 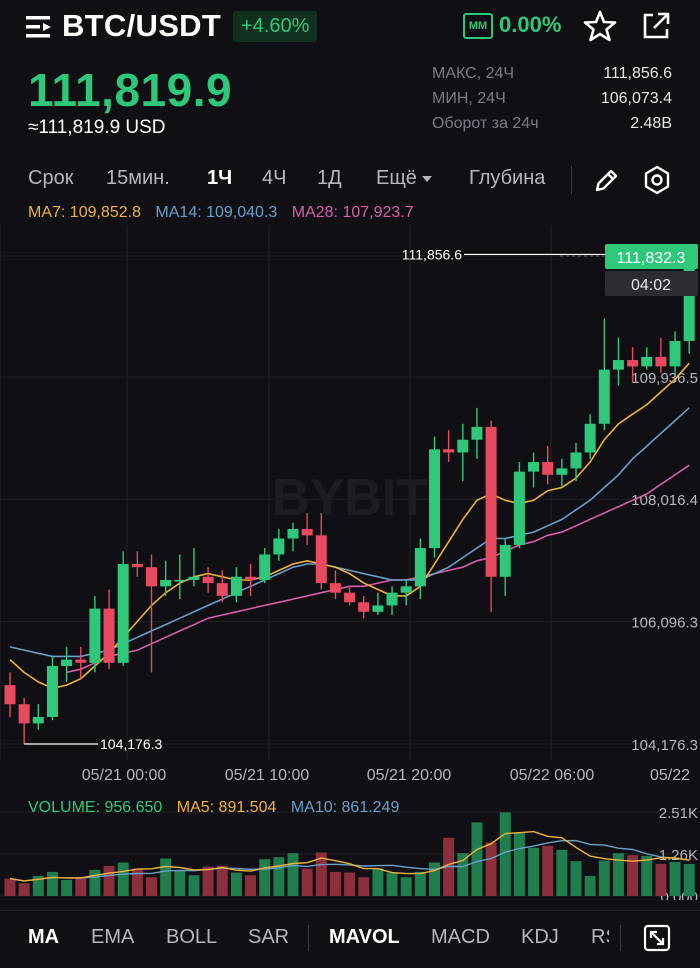 I want to click on ind-kdj: KDJ, so click(x=540, y=937).